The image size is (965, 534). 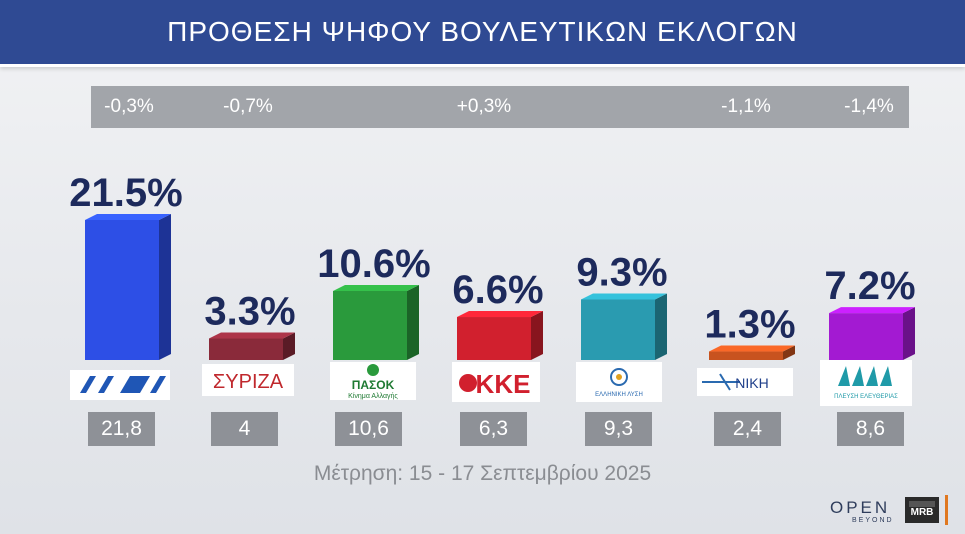 I want to click on open-logo: OPEN, so click(x=860, y=507).